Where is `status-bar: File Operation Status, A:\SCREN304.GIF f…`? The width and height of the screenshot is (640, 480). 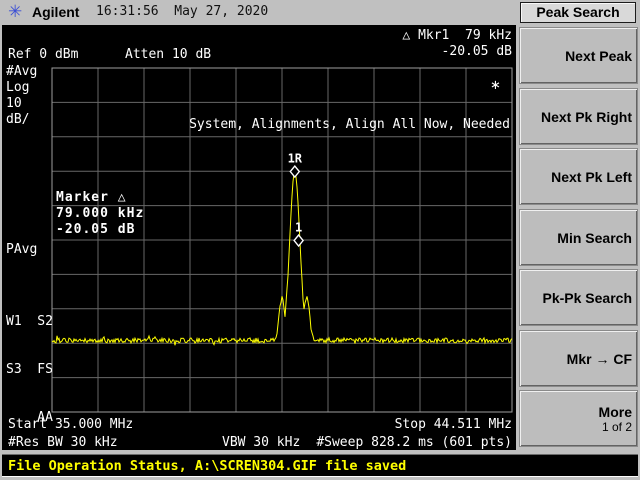 status-bar: File Operation Status, A:\SCREN304.GIF f… is located at coordinates (320, 465).